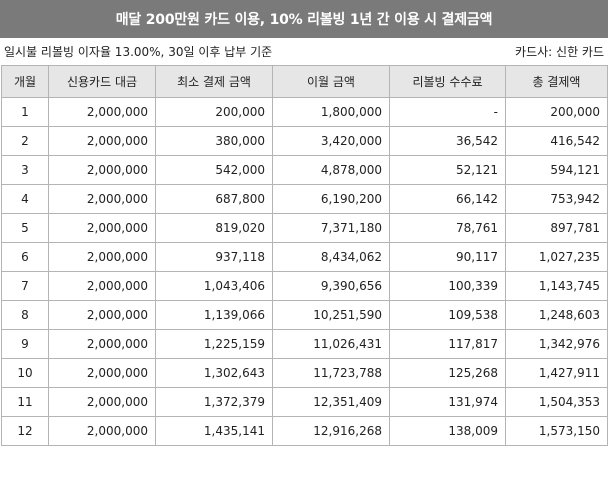 The height and width of the screenshot is (493, 608). What do you see at coordinates (556, 344) in the screenshot?
I see `cell-total-payment: 1,342,976` at bounding box center [556, 344].